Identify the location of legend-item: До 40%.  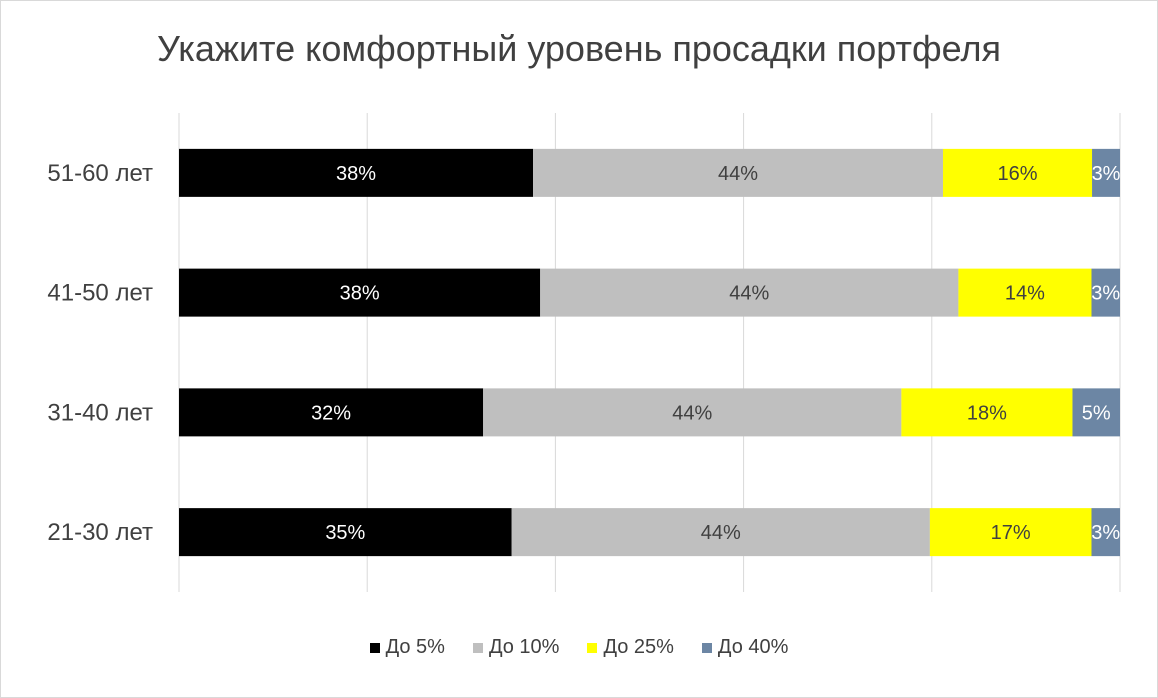
(745, 647).